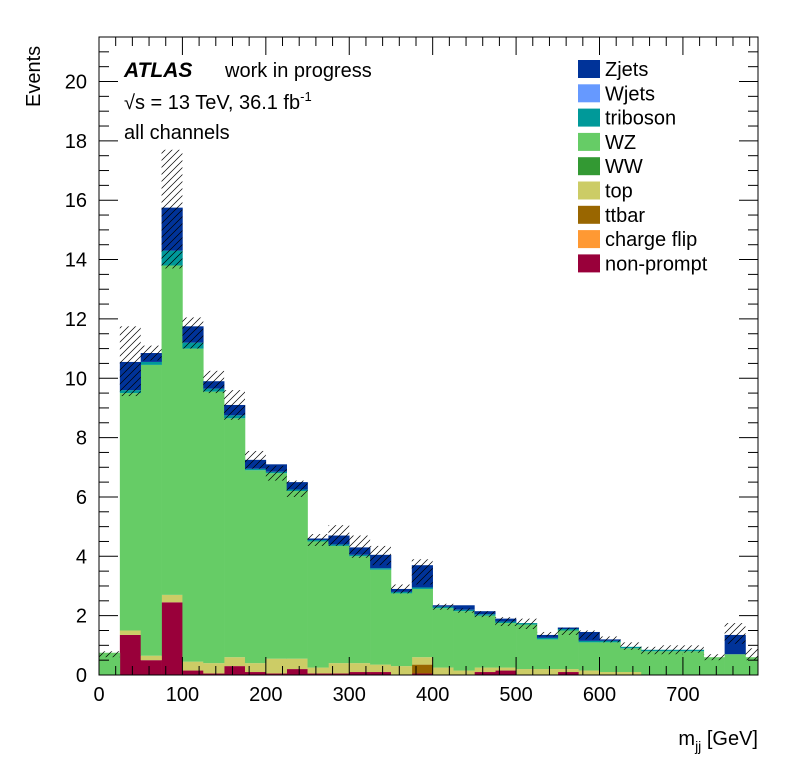 The height and width of the screenshot is (772, 796). Describe the element at coordinates (656, 264) in the screenshot. I see `legend-label-non-prompt: non-prompt` at that location.